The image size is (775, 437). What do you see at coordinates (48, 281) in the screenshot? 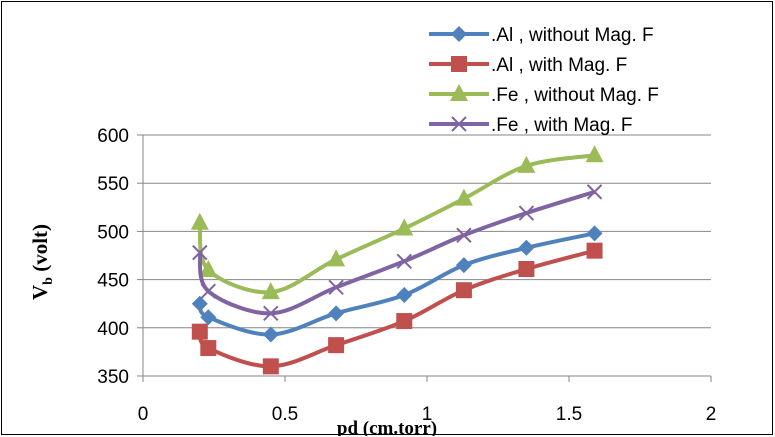
I see `y-axis-label-subscript: b` at bounding box center [48, 281].